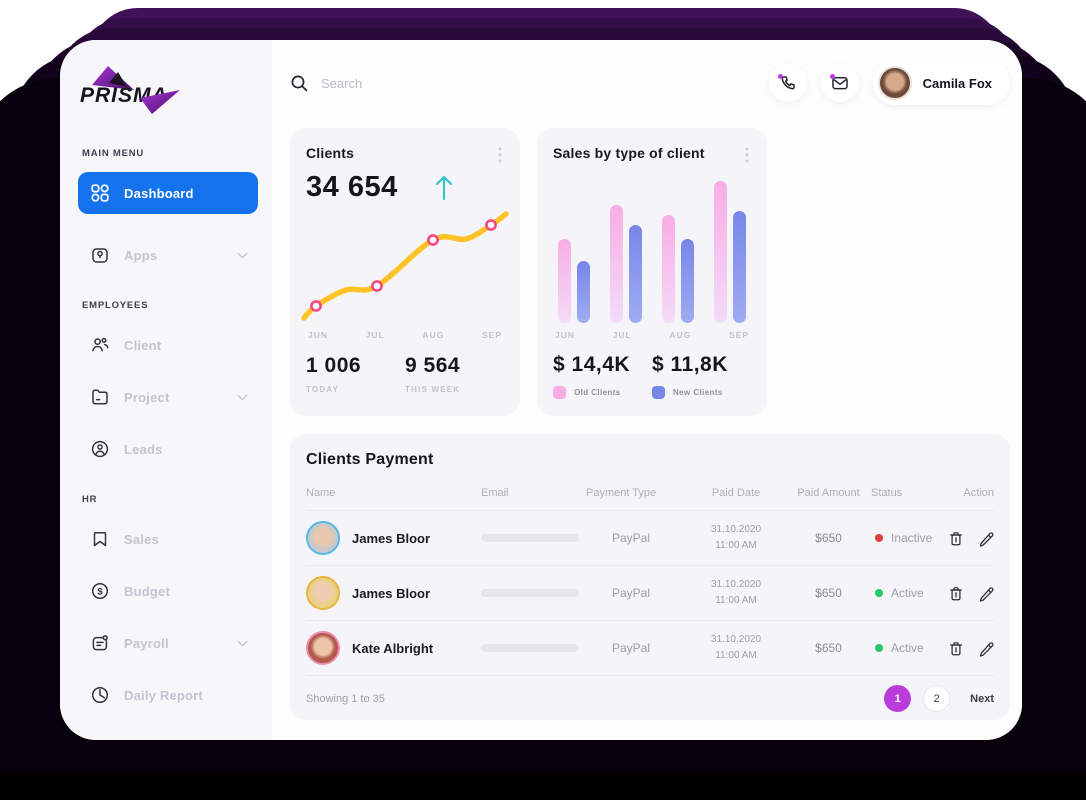 Image resolution: width=1086 pixels, height=800 pixels. Describe the element at coordinates (444, 187) in the screenshot. I see `trend-up-icon` at that location.